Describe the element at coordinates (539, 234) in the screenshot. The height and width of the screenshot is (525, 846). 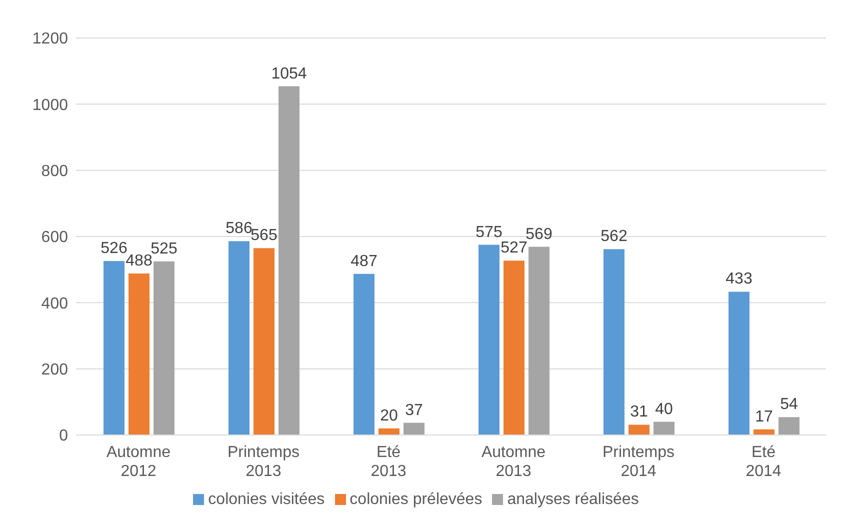
I see `data-label: 569` at that location.